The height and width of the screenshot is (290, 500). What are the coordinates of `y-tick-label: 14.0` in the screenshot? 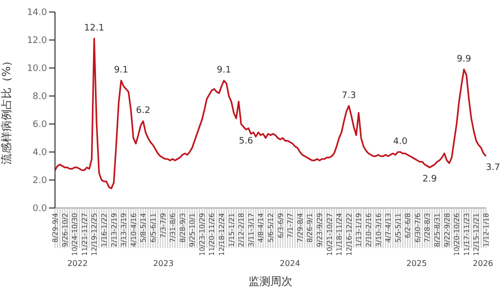 It's located at (37, 13).